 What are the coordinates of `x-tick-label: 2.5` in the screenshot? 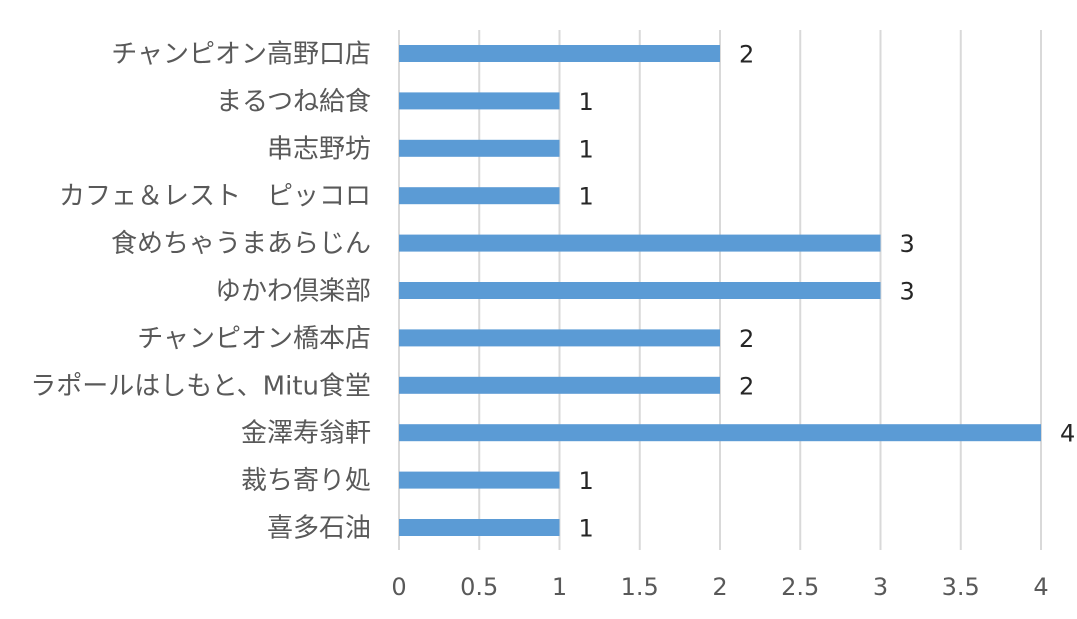 It's located at (800, 587).